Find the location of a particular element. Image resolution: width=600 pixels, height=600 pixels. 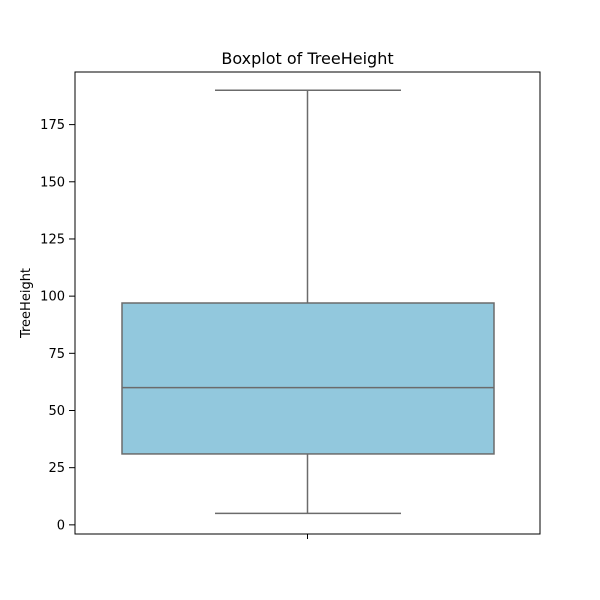

y-tick-label: 150 is located at coordinates (52, 182).